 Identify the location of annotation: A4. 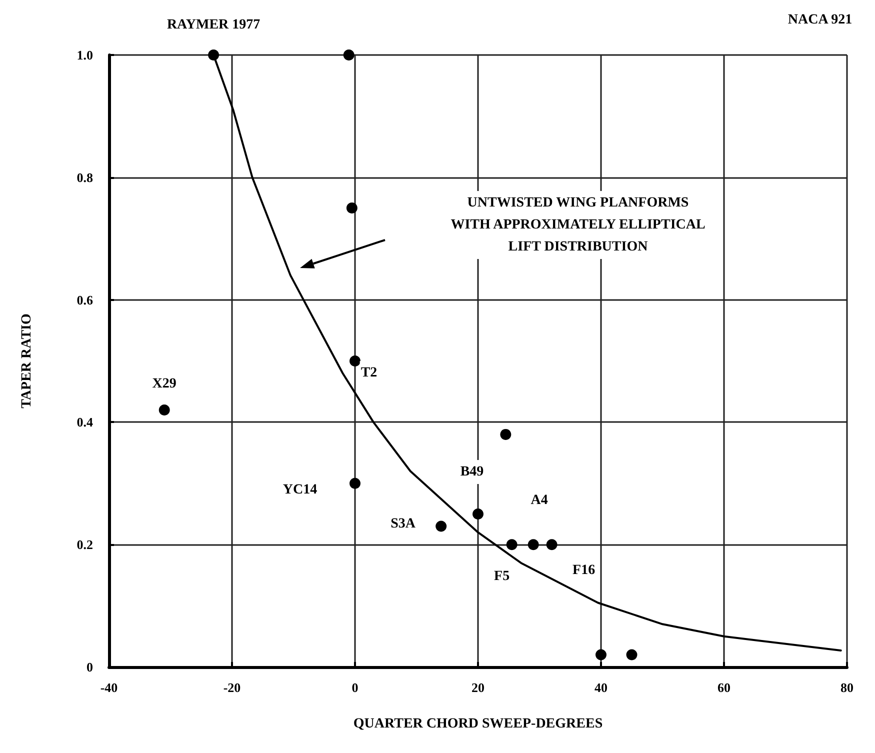
(539, 500).